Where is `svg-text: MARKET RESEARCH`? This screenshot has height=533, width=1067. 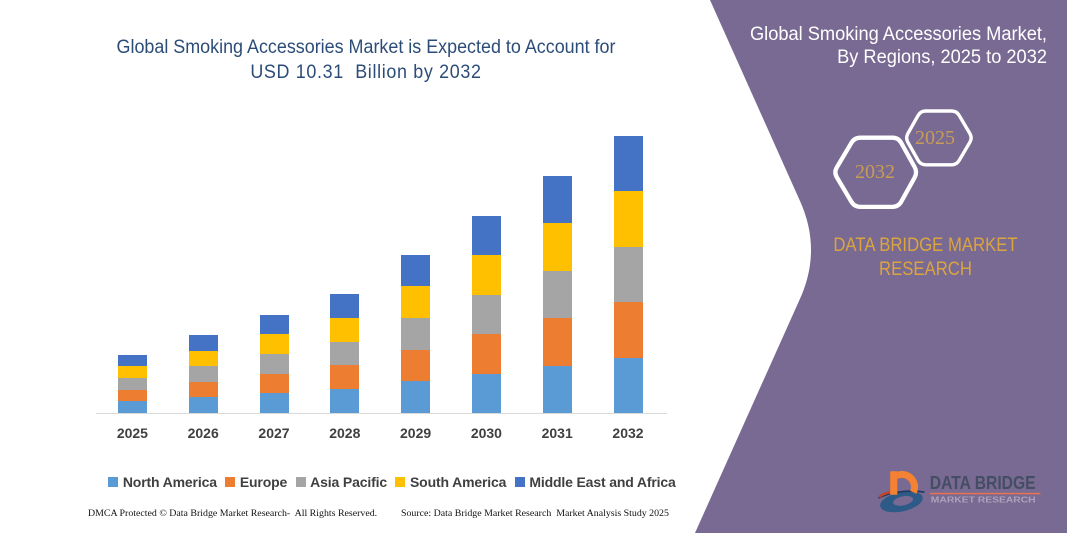 svg-text: MARKET RESEARCH is located at coordinates (983, 500).